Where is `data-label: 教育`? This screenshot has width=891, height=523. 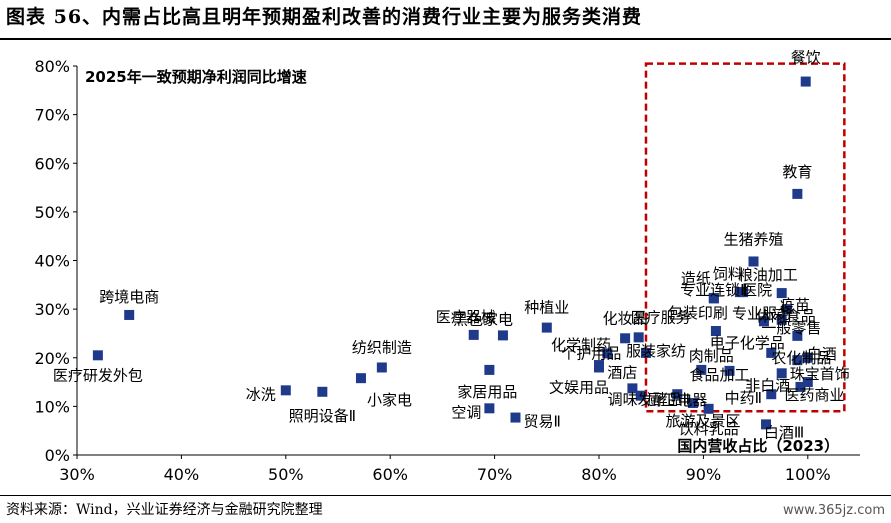 data-label: 教育 is located at coordinates (797, 172).